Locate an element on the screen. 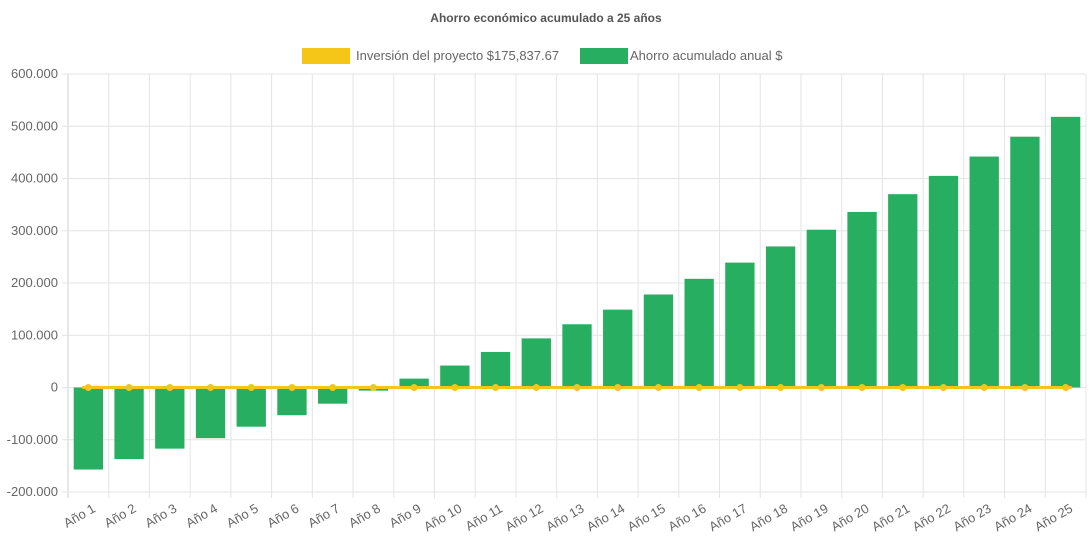  y-tick-label: -200.000 is located at coordinates (32, 491).